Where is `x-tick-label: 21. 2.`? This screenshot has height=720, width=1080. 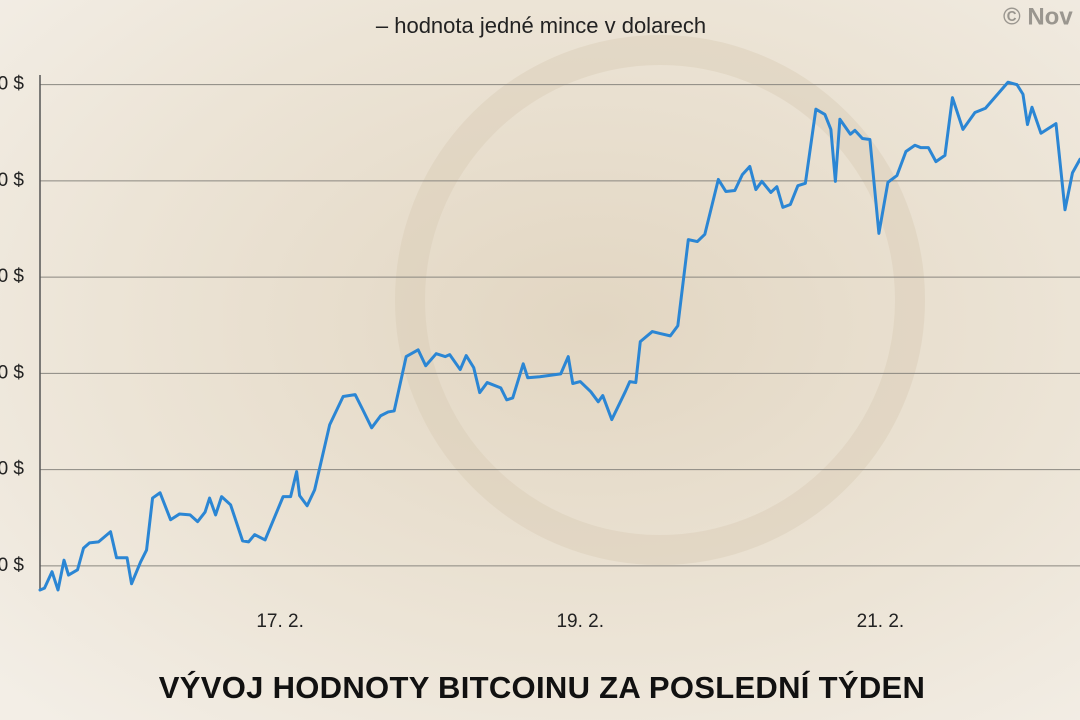
x-tick-label: 21. 2. is located at coordinates (881, 621).